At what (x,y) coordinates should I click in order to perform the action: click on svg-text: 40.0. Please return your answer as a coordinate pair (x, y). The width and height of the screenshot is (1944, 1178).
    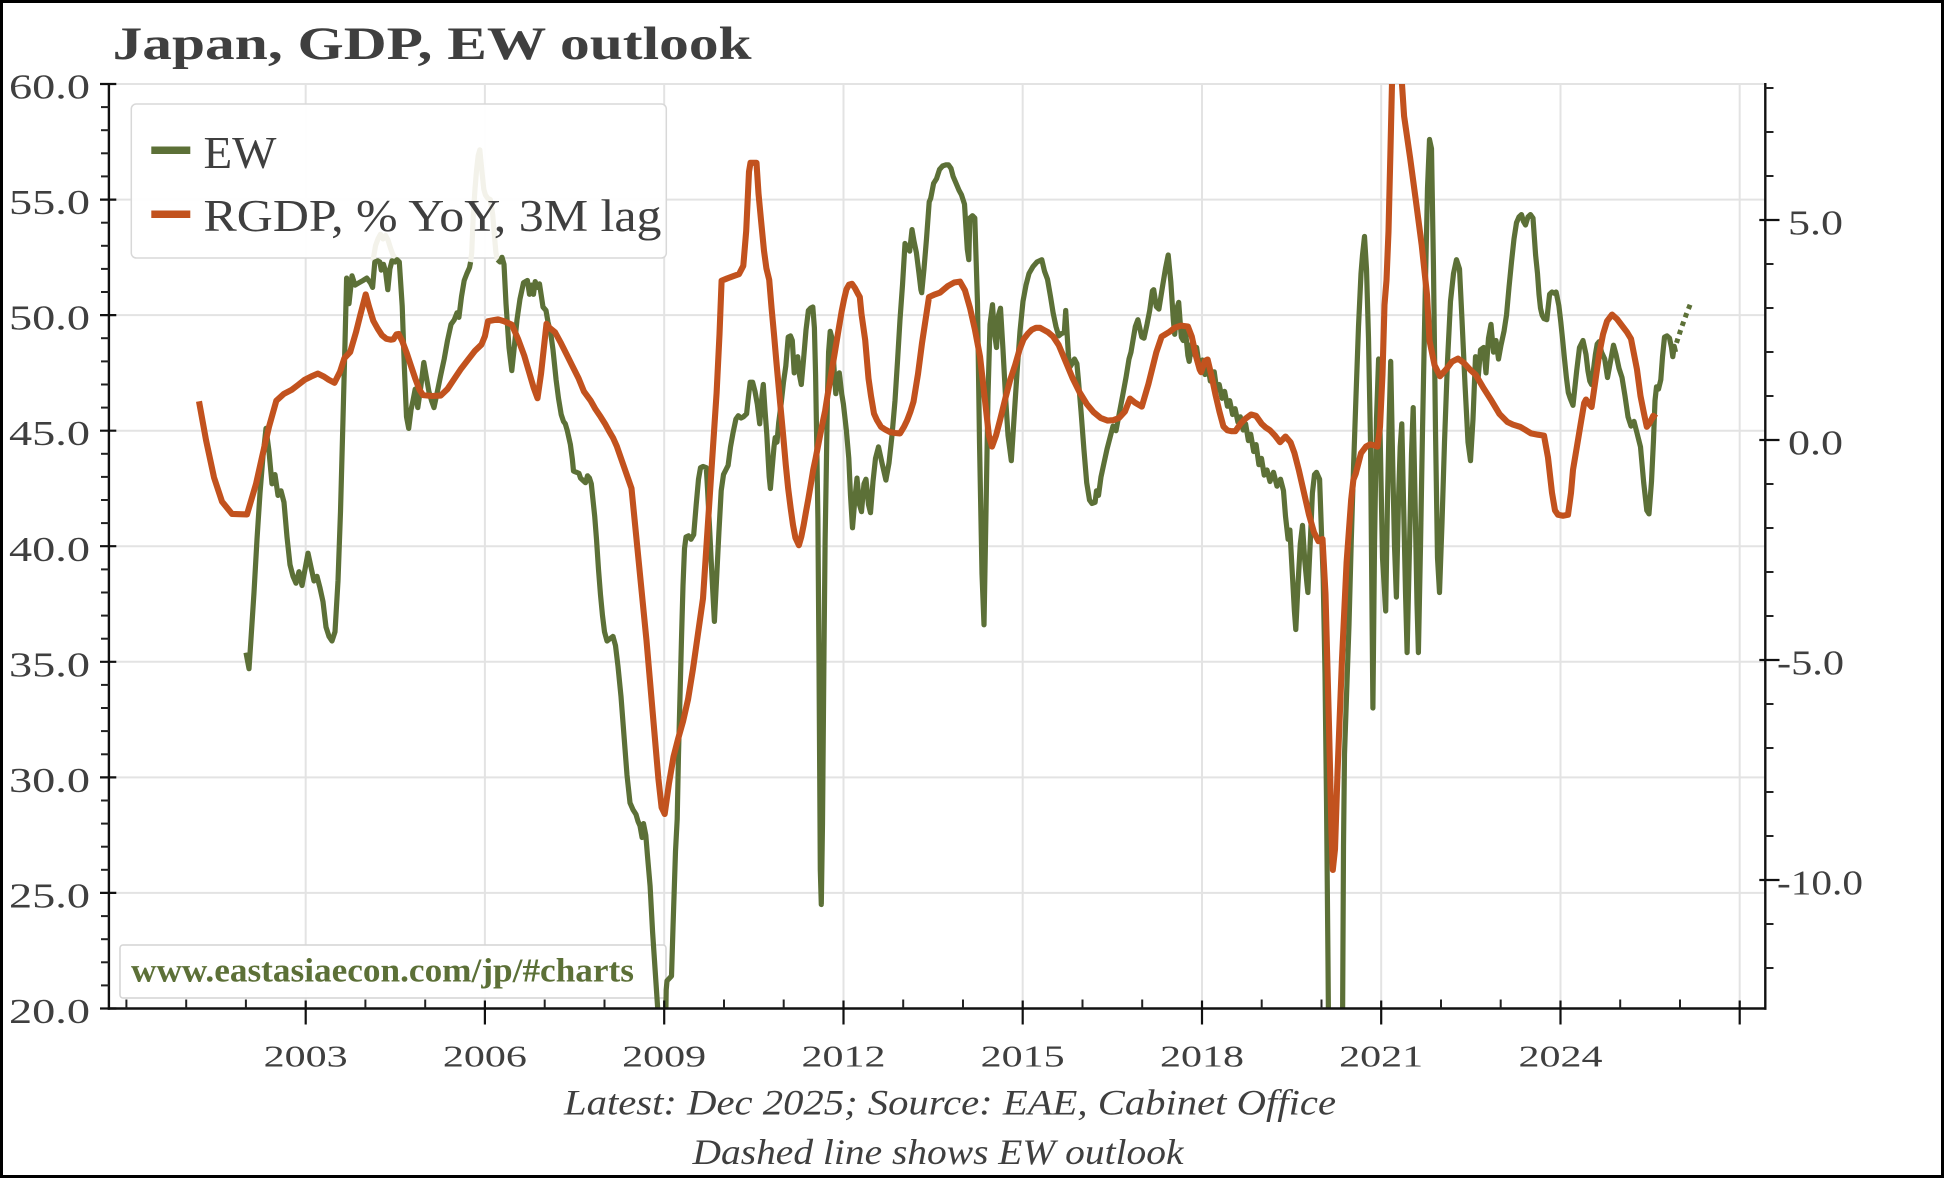
    Looking at the image, I should click on (49, 549).